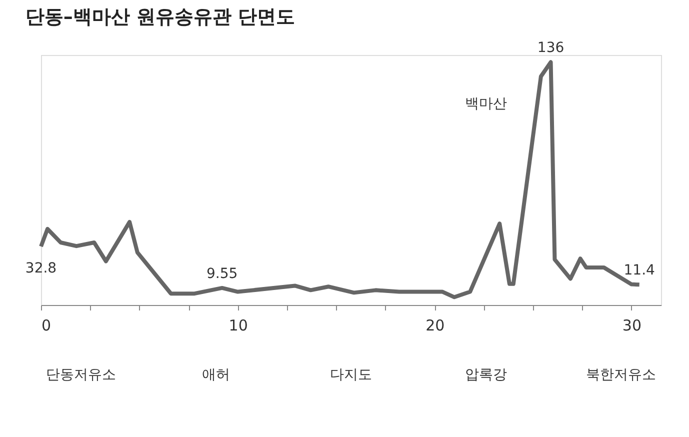 This screenshot has width=689, height=437. I want to click on annotation: 백마산, so click(485, 104).